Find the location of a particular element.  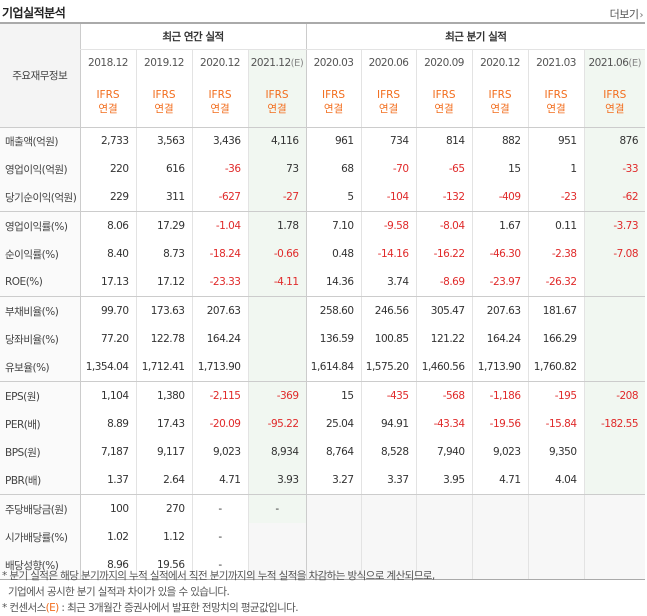

table-cell: 1,712.41 is located at coordinates (163, 368).